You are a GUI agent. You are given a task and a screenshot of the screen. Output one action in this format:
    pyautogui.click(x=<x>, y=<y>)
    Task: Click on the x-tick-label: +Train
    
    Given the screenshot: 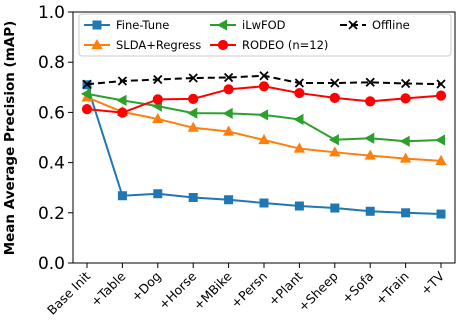 What is the action you would take?
    pyautogui.click(x=391, y=288)
    